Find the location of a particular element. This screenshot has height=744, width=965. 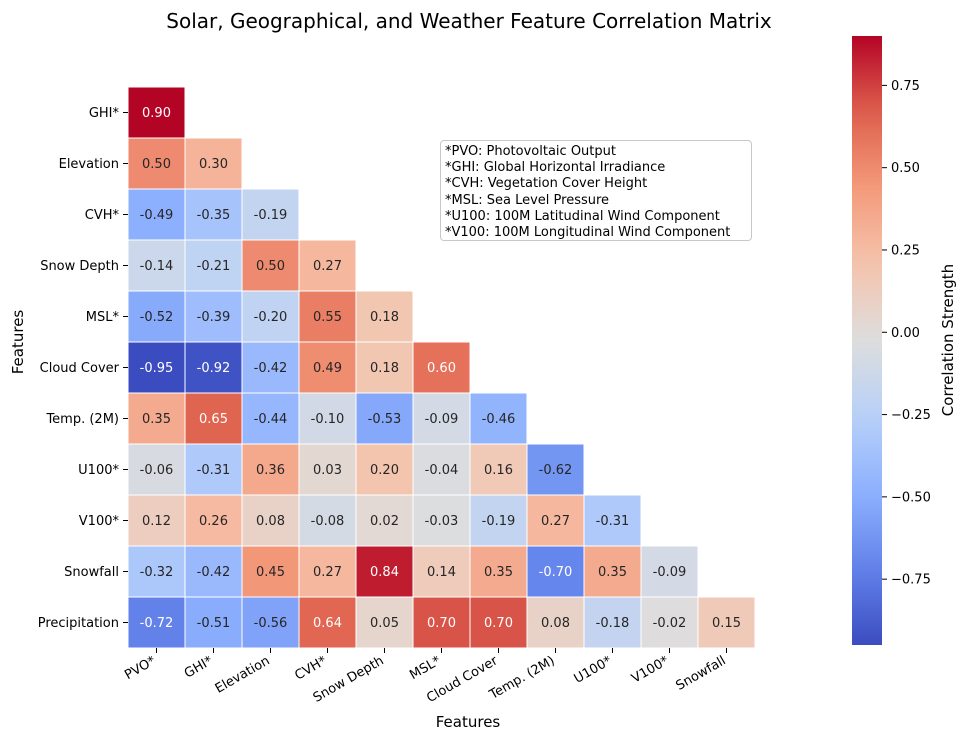

x-axis-label: Features is located at coordinates (468, 722).